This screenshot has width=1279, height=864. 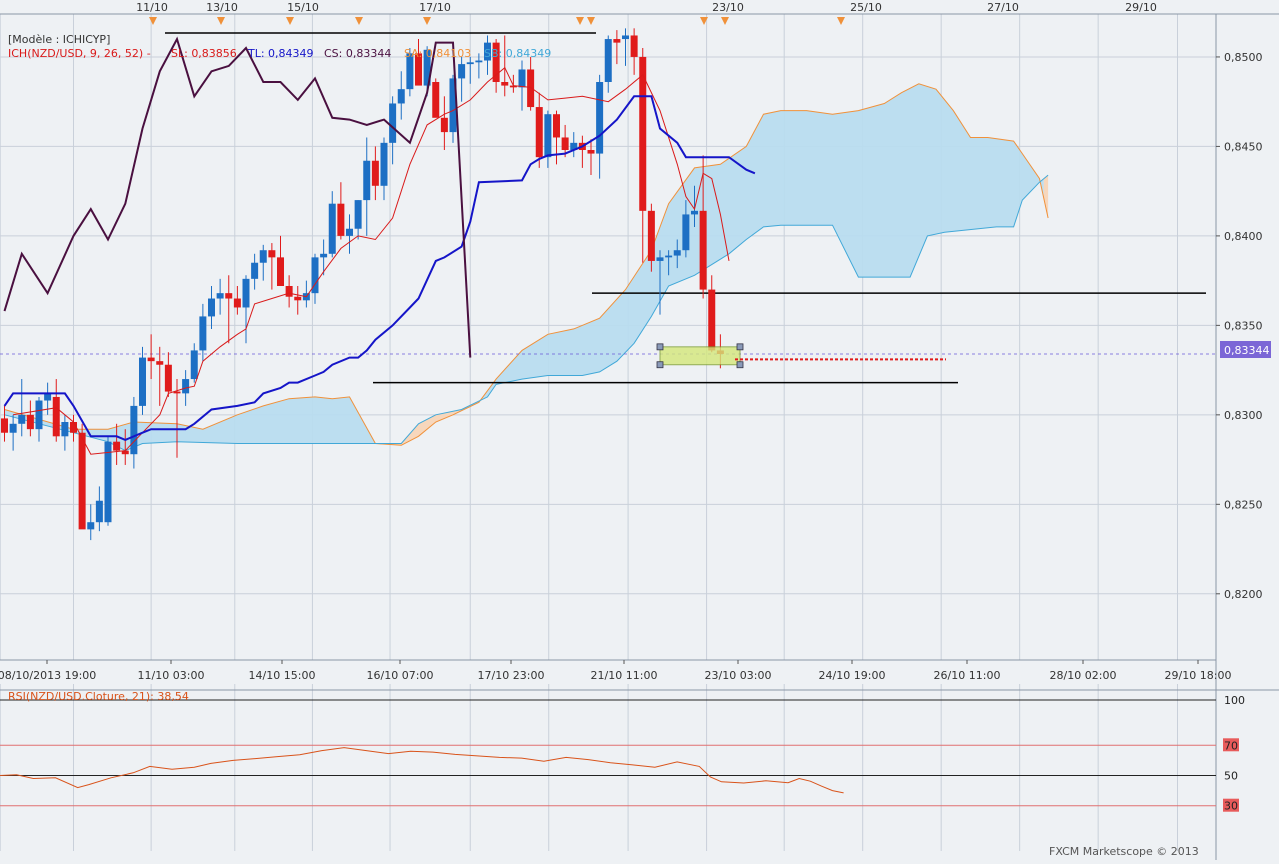 I want to click on y-tick-label-2: 0,8400, so click(x=1243, y=236).